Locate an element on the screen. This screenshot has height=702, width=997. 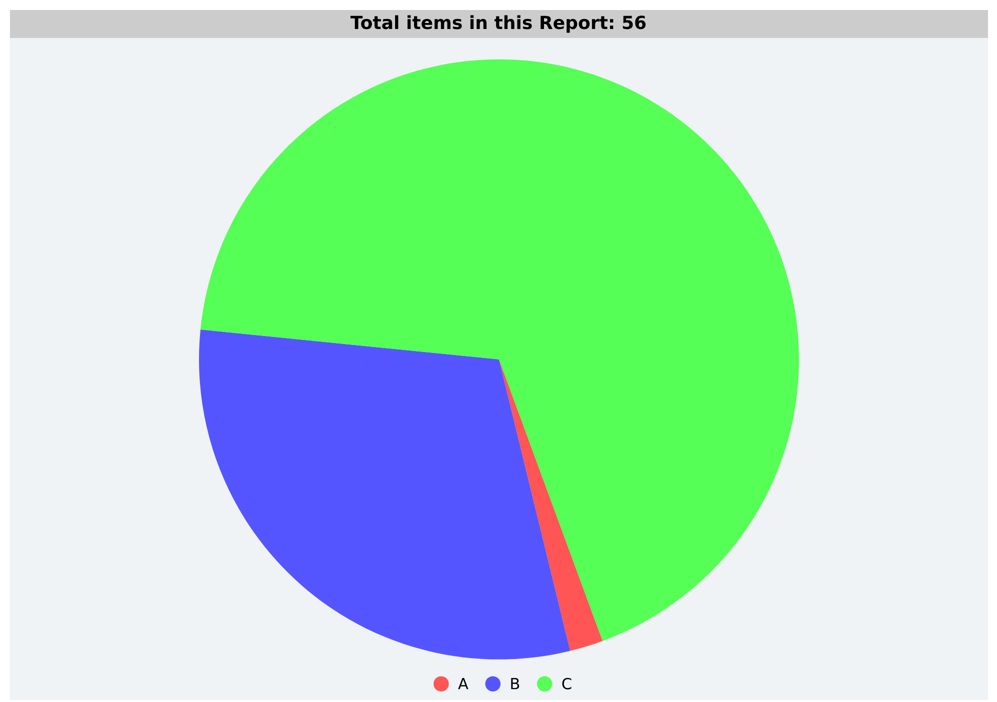
legend-label: A is located at coordinates (463, 684).